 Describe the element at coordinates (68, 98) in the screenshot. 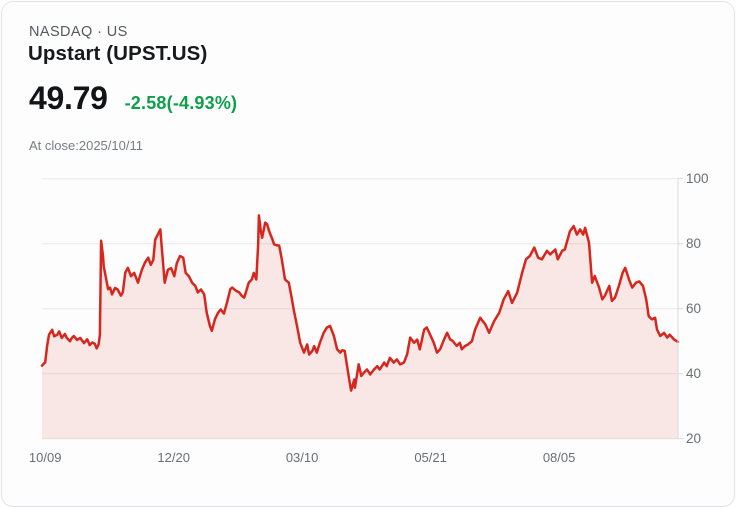

I see `last-price: 49.79` at that location.